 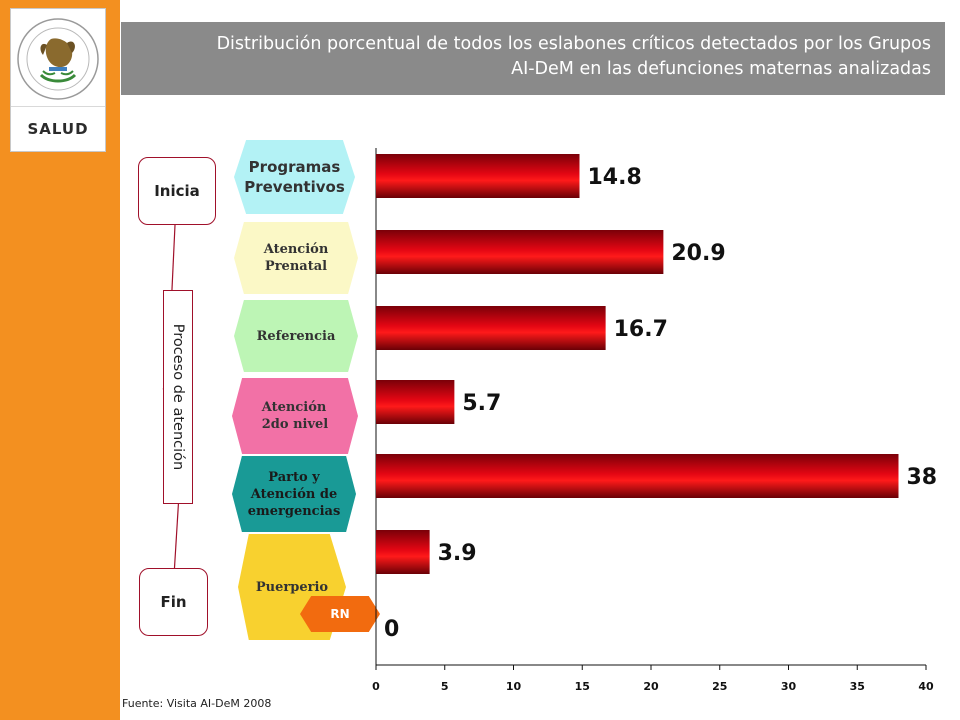 I want to click on x-tick-label: 15, so click(x=582, y=686).